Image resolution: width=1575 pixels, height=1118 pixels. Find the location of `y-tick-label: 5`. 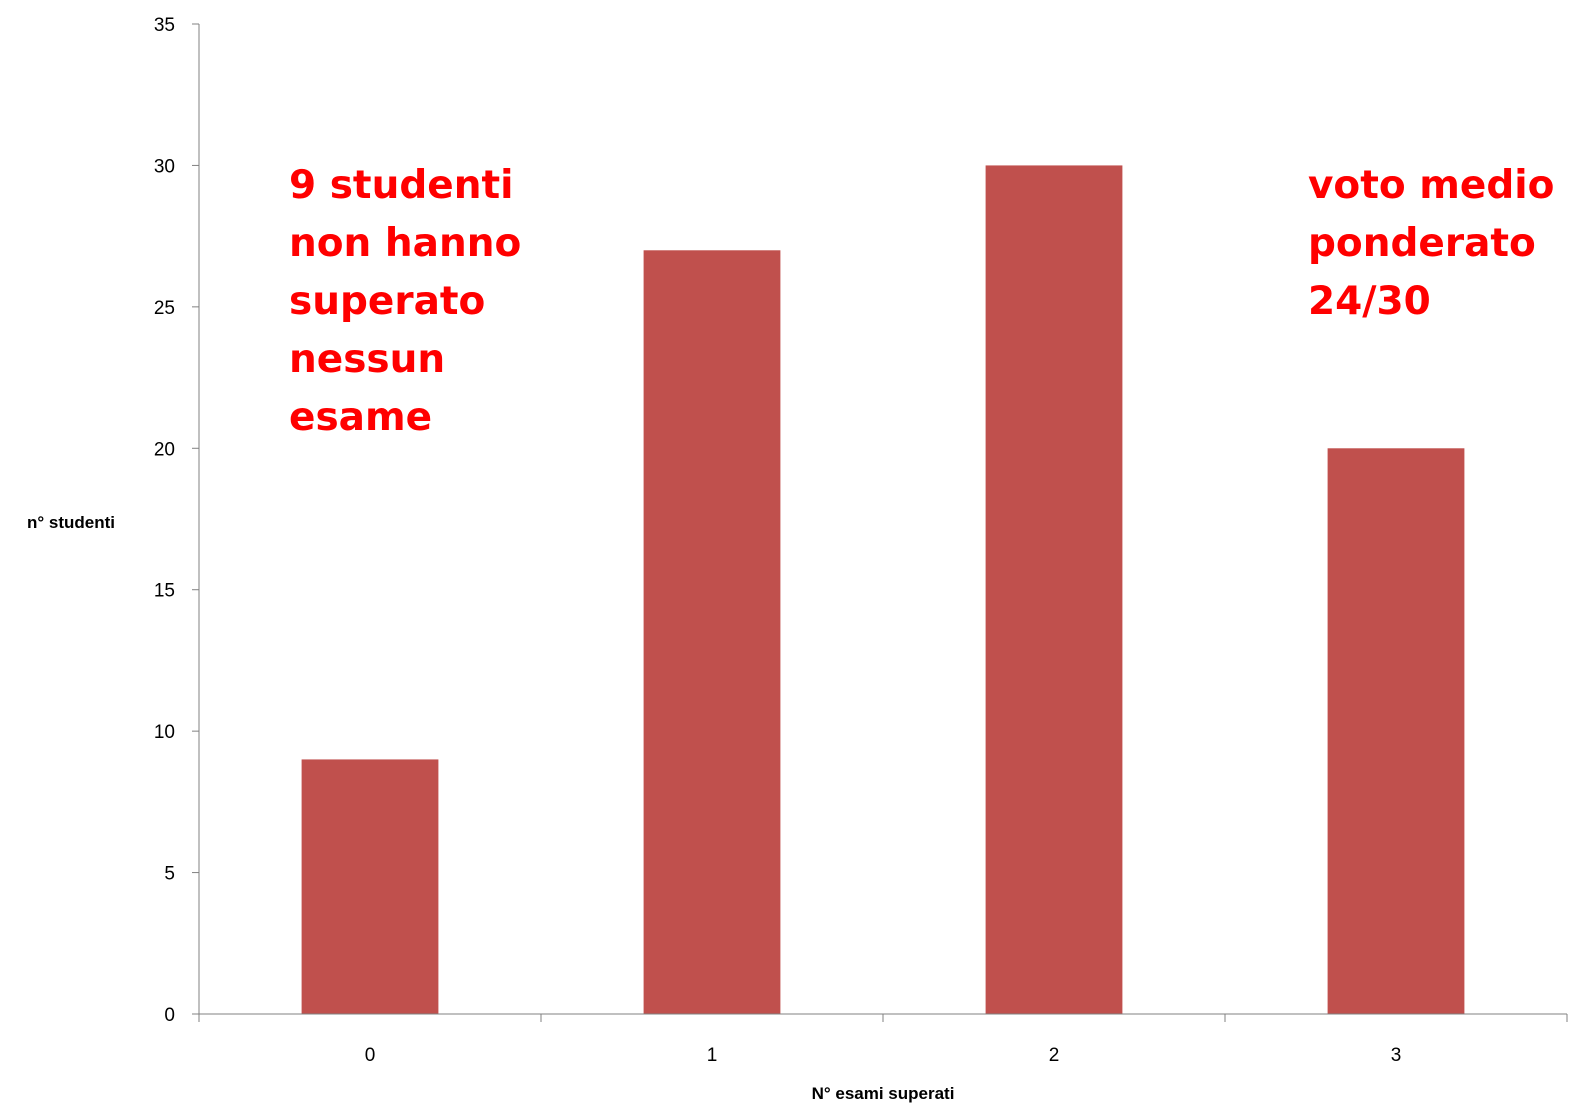

y-tick-label: 5 is located at coordinates (169, 874).